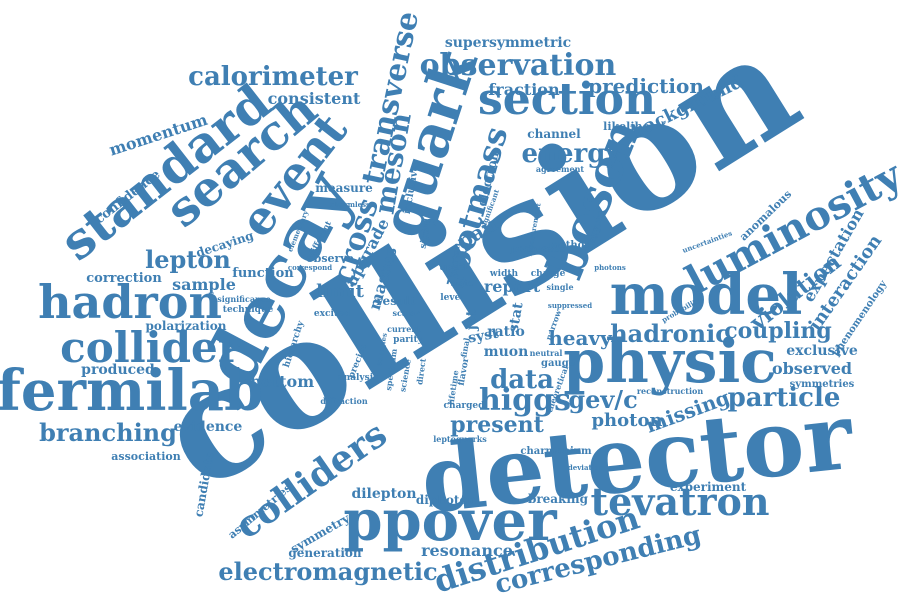  I want to click on word-report: report, so click(512, 286).